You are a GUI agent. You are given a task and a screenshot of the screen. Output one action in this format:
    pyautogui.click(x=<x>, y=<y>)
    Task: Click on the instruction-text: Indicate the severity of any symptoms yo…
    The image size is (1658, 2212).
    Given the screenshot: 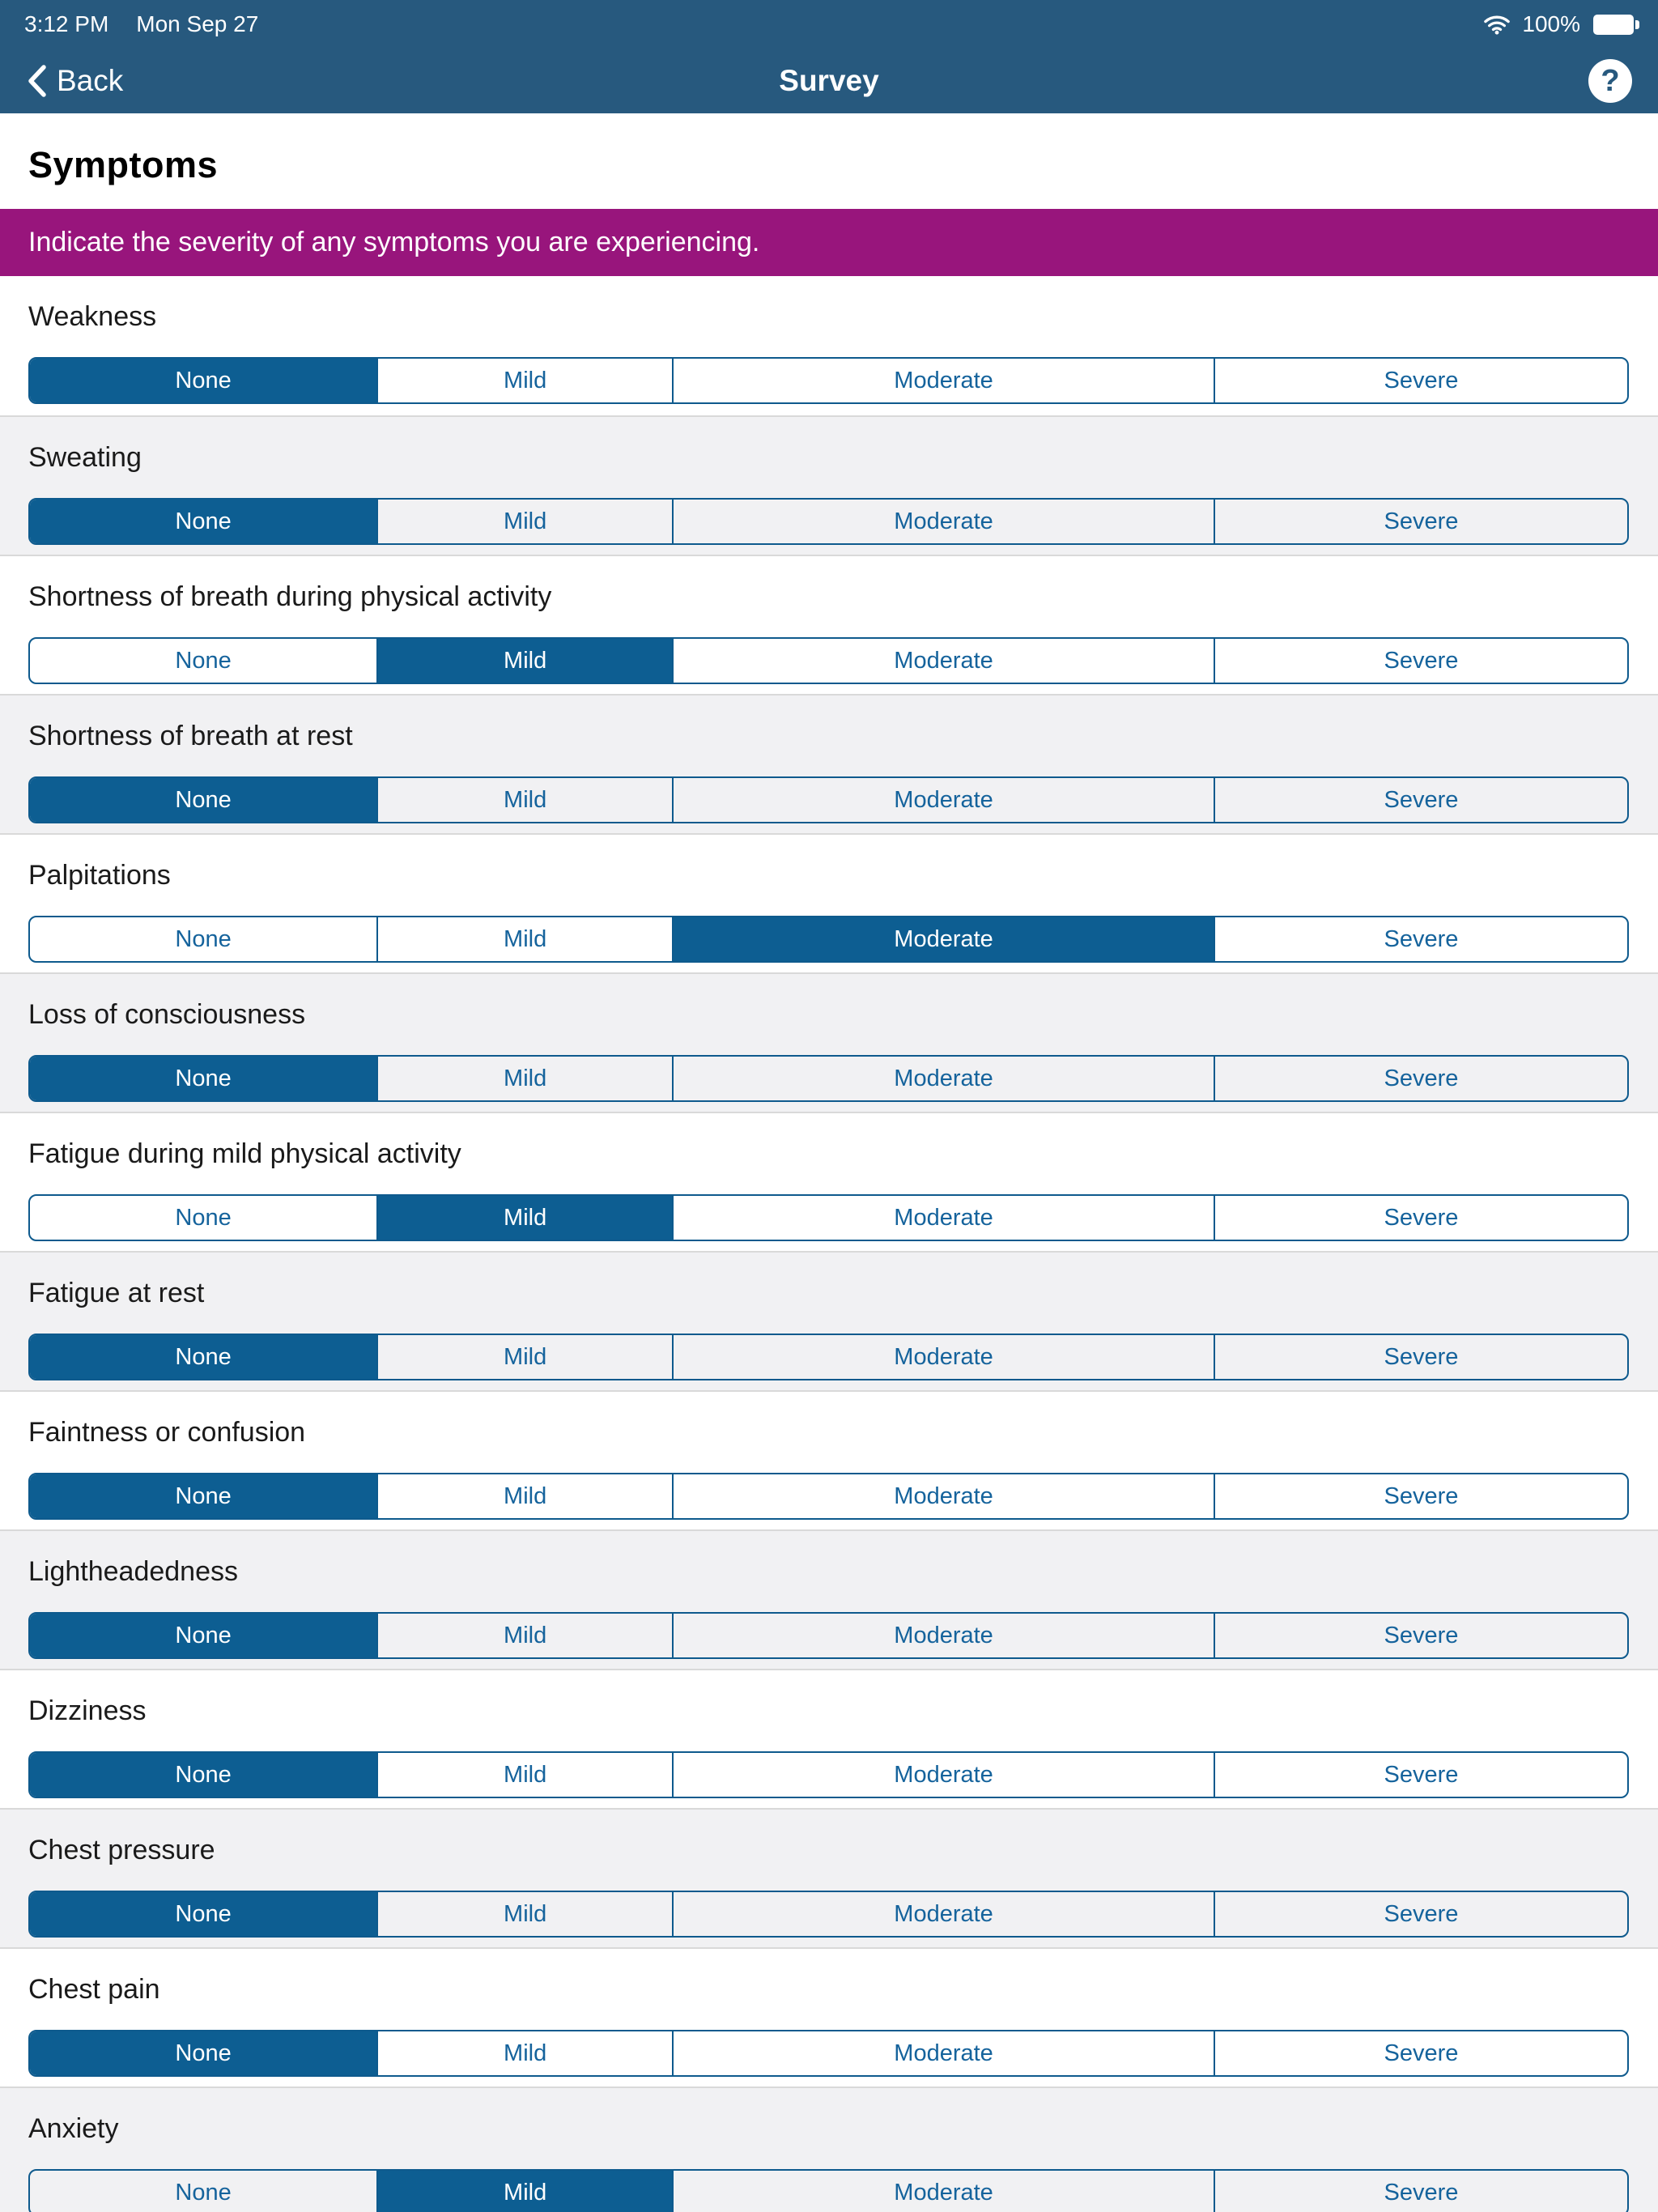 What is the action you would take?
    pyautogui.click(x=394, y=242)
    